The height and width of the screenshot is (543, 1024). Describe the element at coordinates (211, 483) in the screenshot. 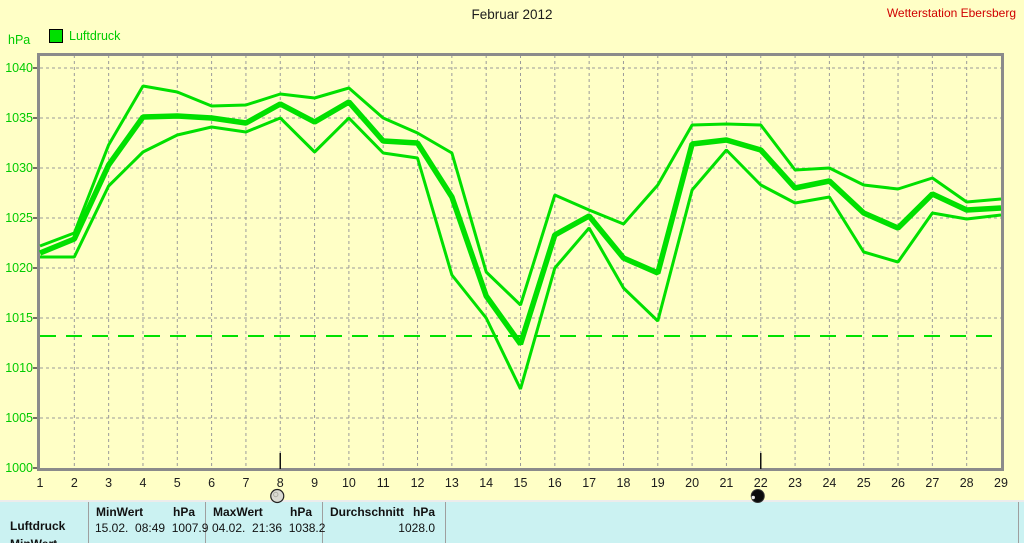

I see `x-axis-label: 6` at that location.